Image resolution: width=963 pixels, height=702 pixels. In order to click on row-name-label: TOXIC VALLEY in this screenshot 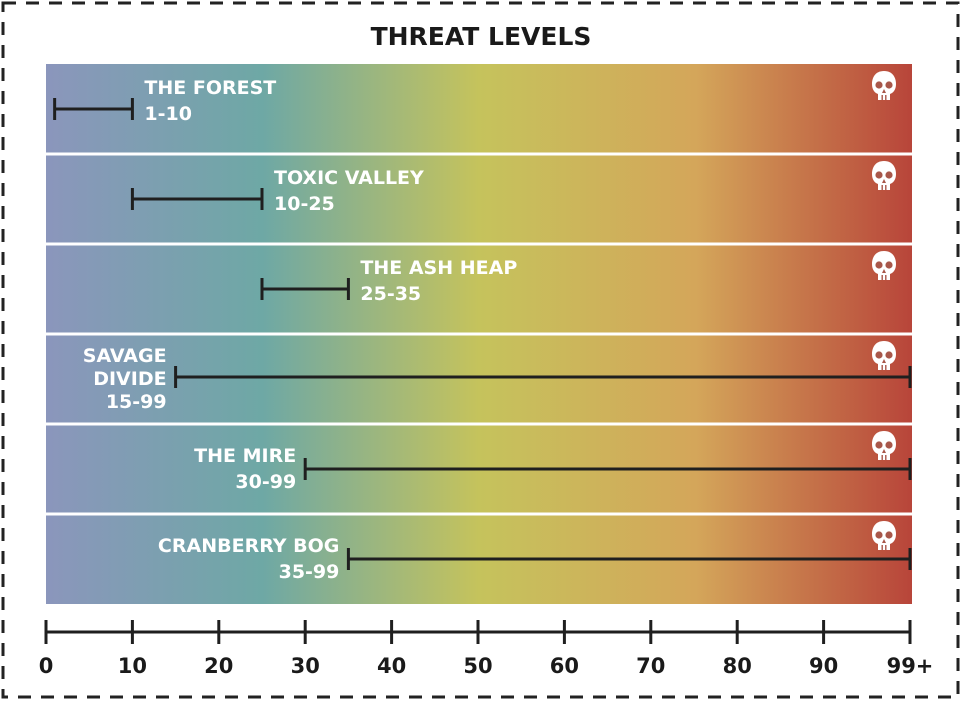, I will do `click(349, 178)`.